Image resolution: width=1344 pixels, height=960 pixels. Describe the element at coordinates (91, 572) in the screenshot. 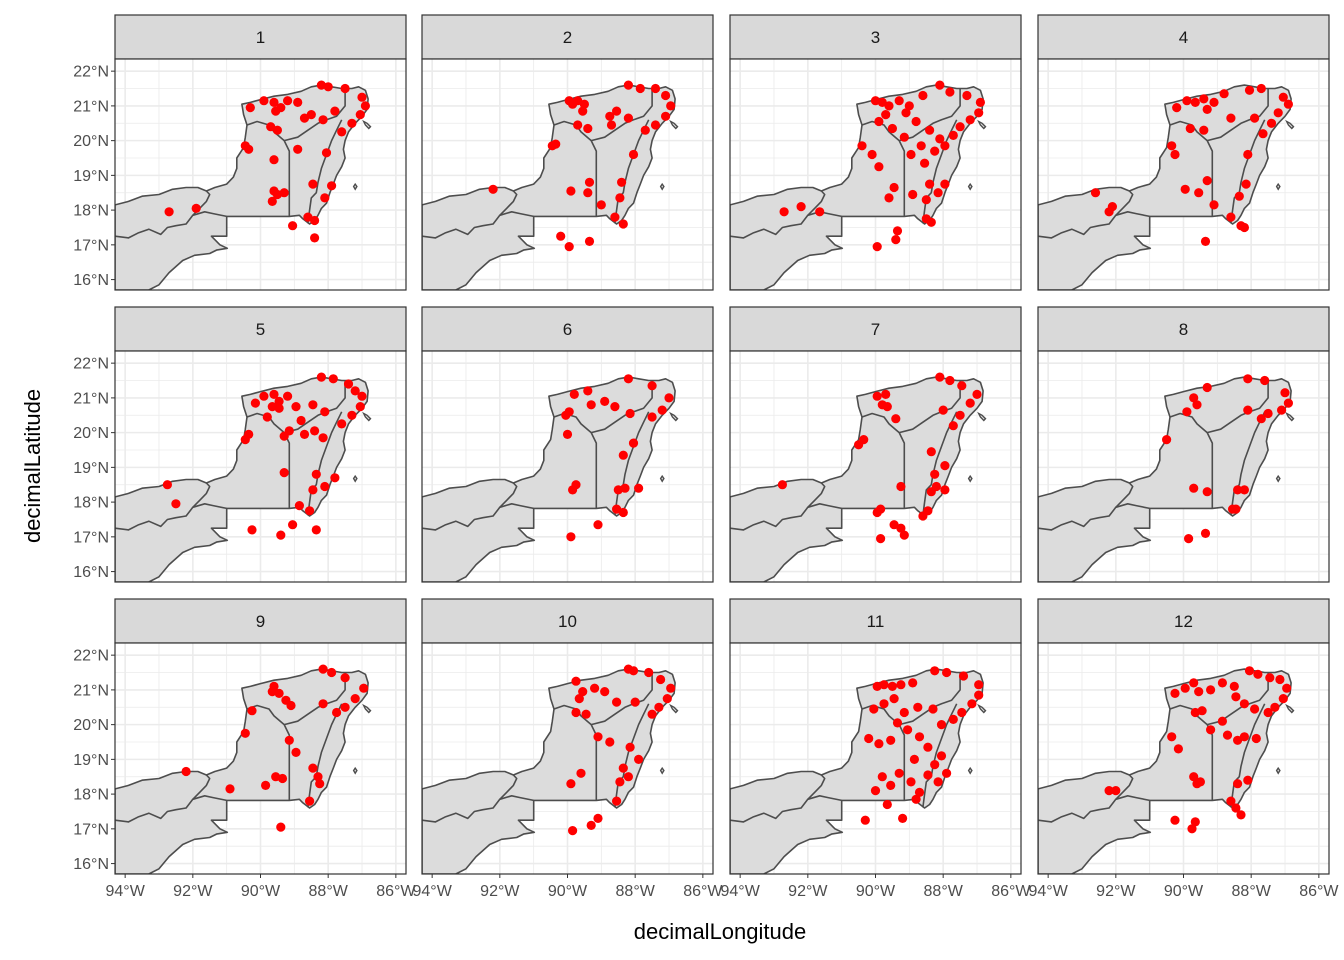

I see `y-tick-label: 16°N` at that location.